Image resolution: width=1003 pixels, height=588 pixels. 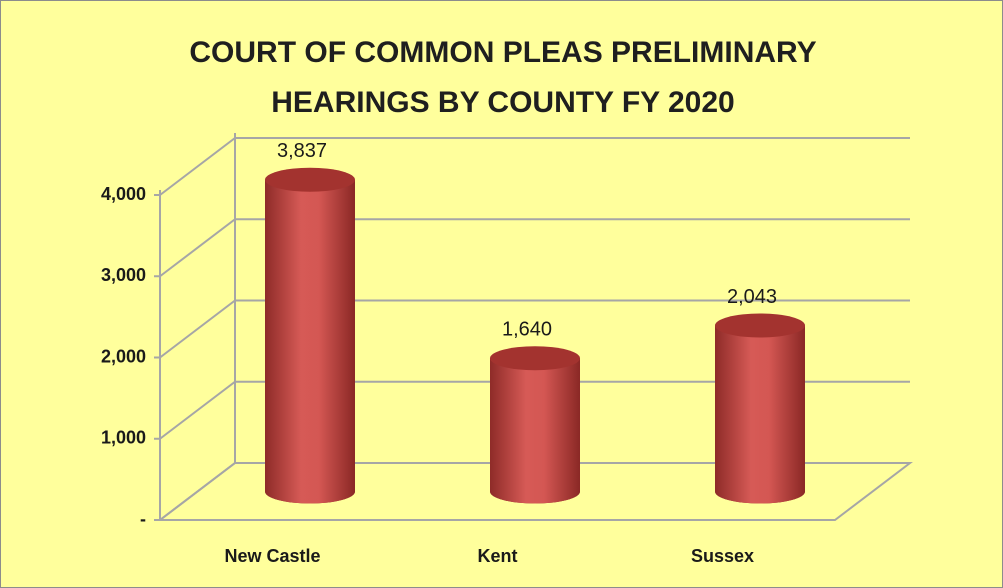 I want to click on x-tick-label: New Castle, so click(x=272, y=556).